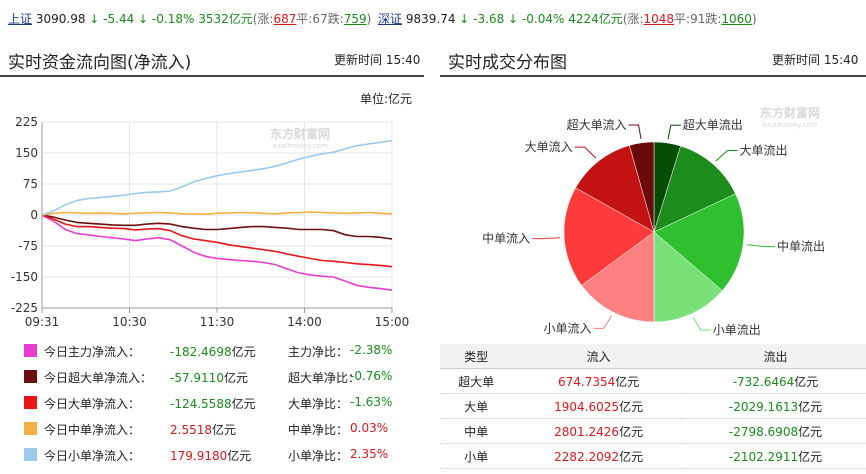 Image resolution: width=866 pixels, height=474 pixels. Describe the element at coordinates (587, 406) in the screenshot. I see `inflow-value: 1904.6025` at that location.